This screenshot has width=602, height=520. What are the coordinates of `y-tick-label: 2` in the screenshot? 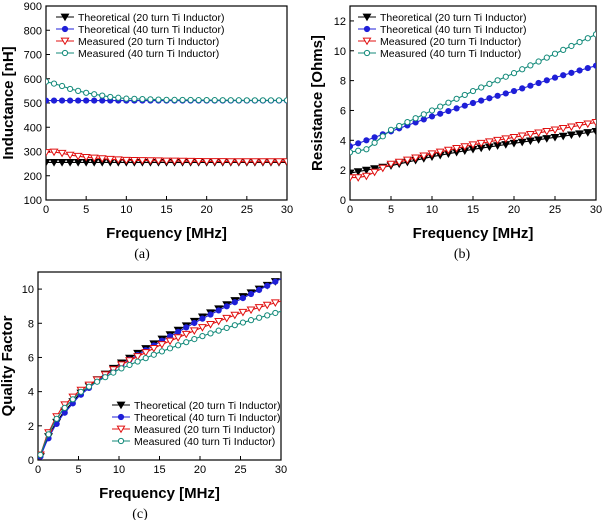 It's located at (343, 171).